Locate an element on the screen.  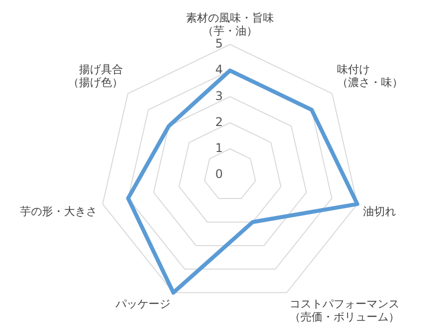
y-tick-label: 3 is located at coordinates (219, 95).